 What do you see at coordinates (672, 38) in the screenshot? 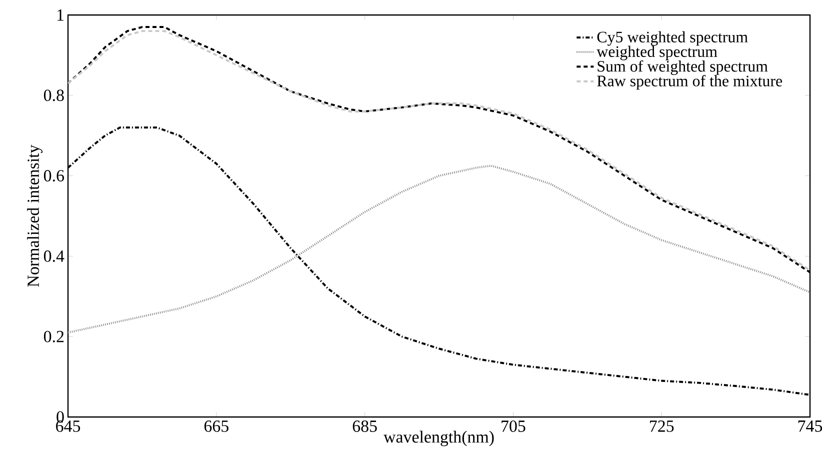
I see `legend-label: Cy5 weighted spectrum` at bounding box center [672, 38].